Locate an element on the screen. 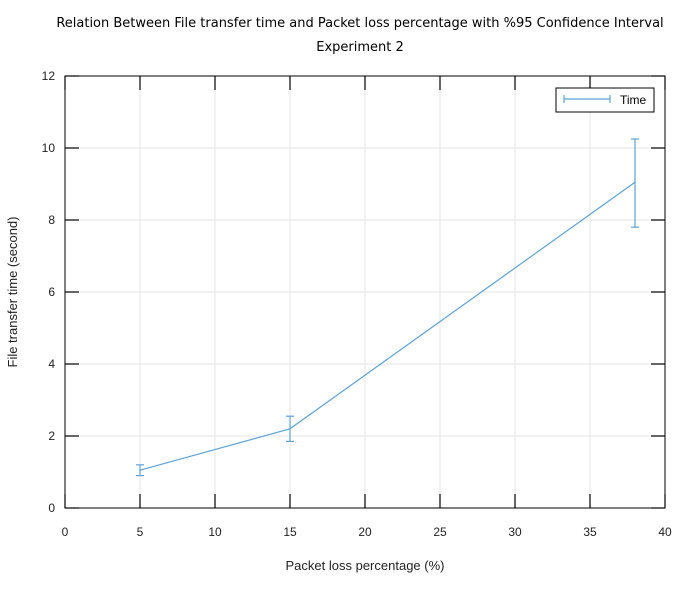 Image resolution: width=689 pixels, height=589 pixels. y-tick-label: 0 is located at coordinates (51, 508).